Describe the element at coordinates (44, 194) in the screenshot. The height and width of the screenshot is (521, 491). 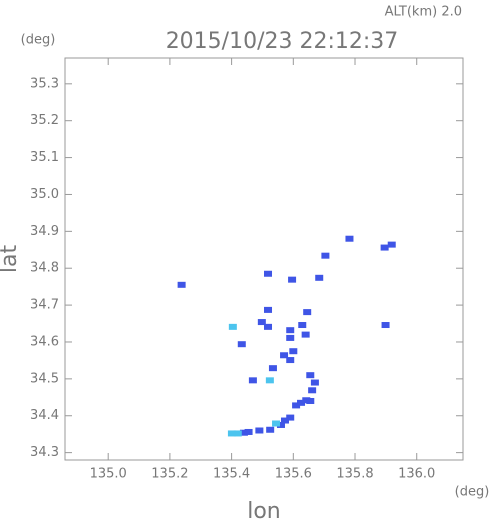
I see `y-tick-label: 35.0` at that location.